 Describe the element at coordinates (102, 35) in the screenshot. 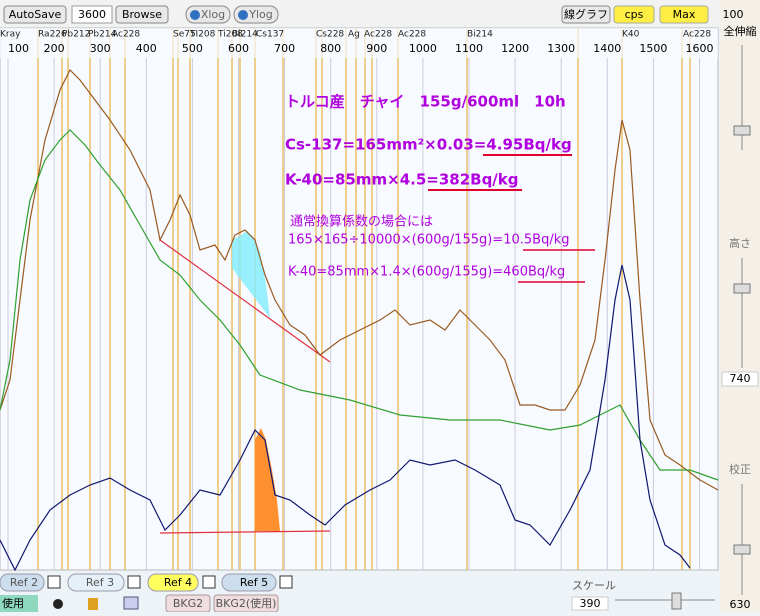

I see `isotope-label: Pb214` at that location.